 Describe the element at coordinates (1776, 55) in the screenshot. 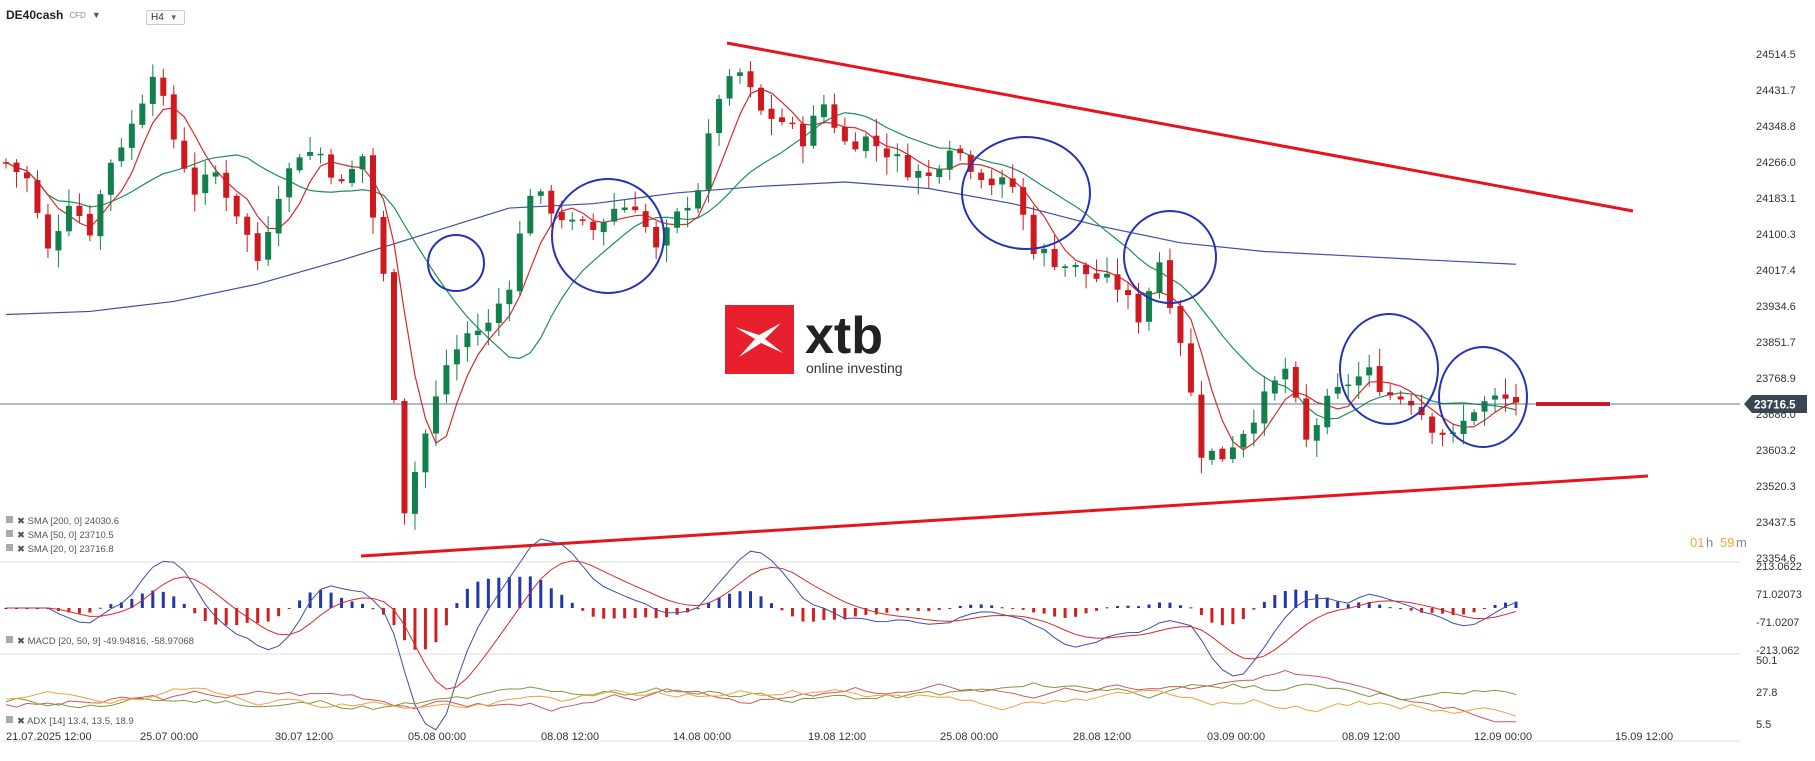

I see `price-tick-label: 24514.5` at that location.